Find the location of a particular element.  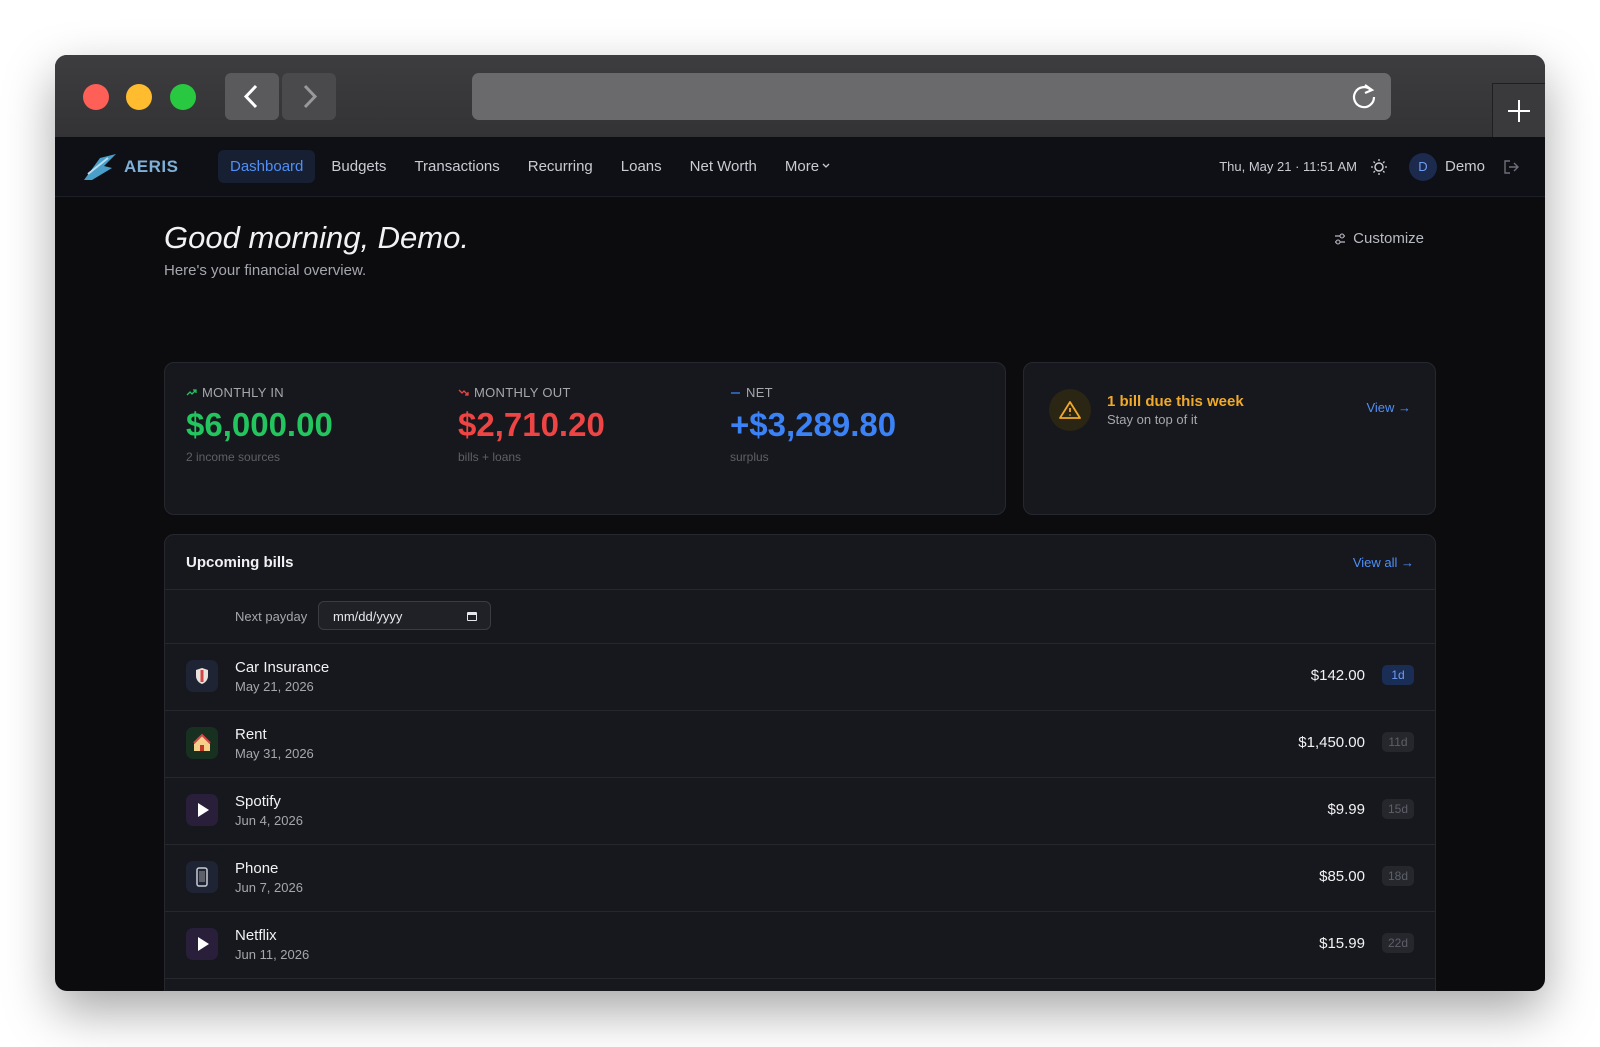

nav-item-label: More is located at coordinates (802, 166).